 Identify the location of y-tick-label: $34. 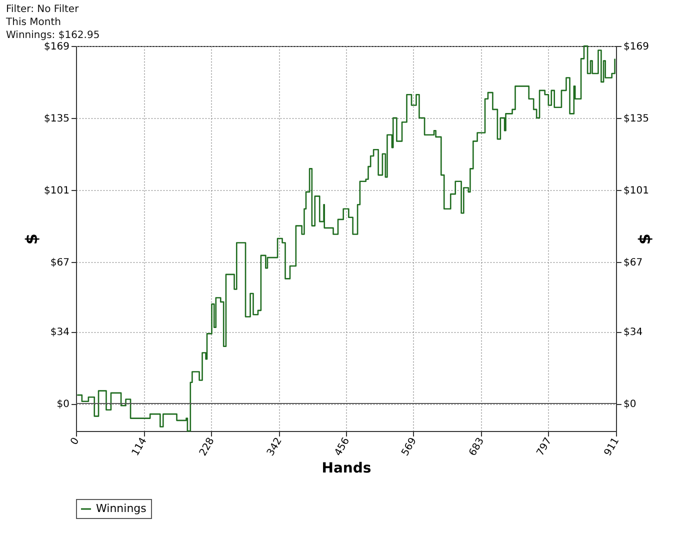
(60, 332).